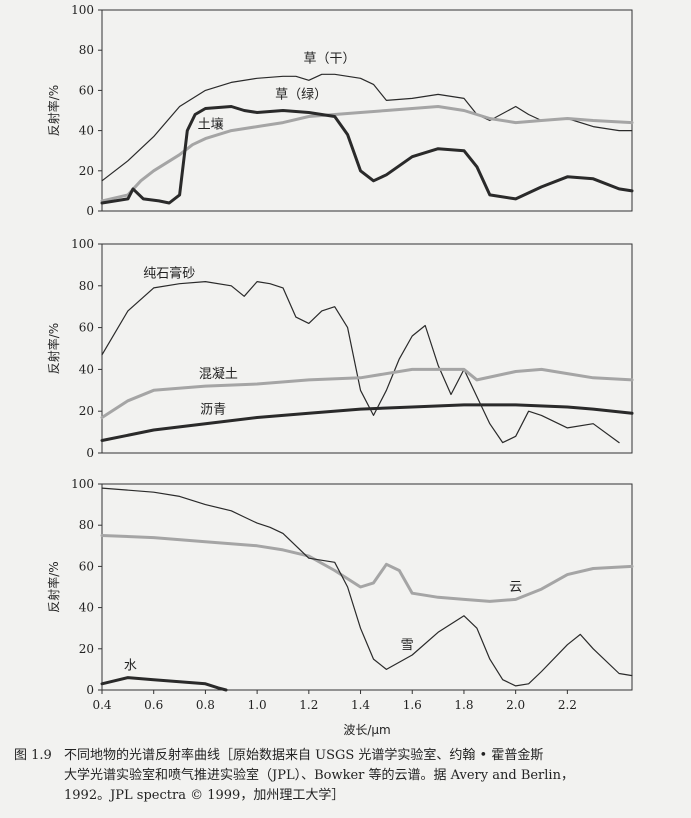  Describe the element at coordinates (130, 665) in the screenshot. I see `series-label: 水` at that location.